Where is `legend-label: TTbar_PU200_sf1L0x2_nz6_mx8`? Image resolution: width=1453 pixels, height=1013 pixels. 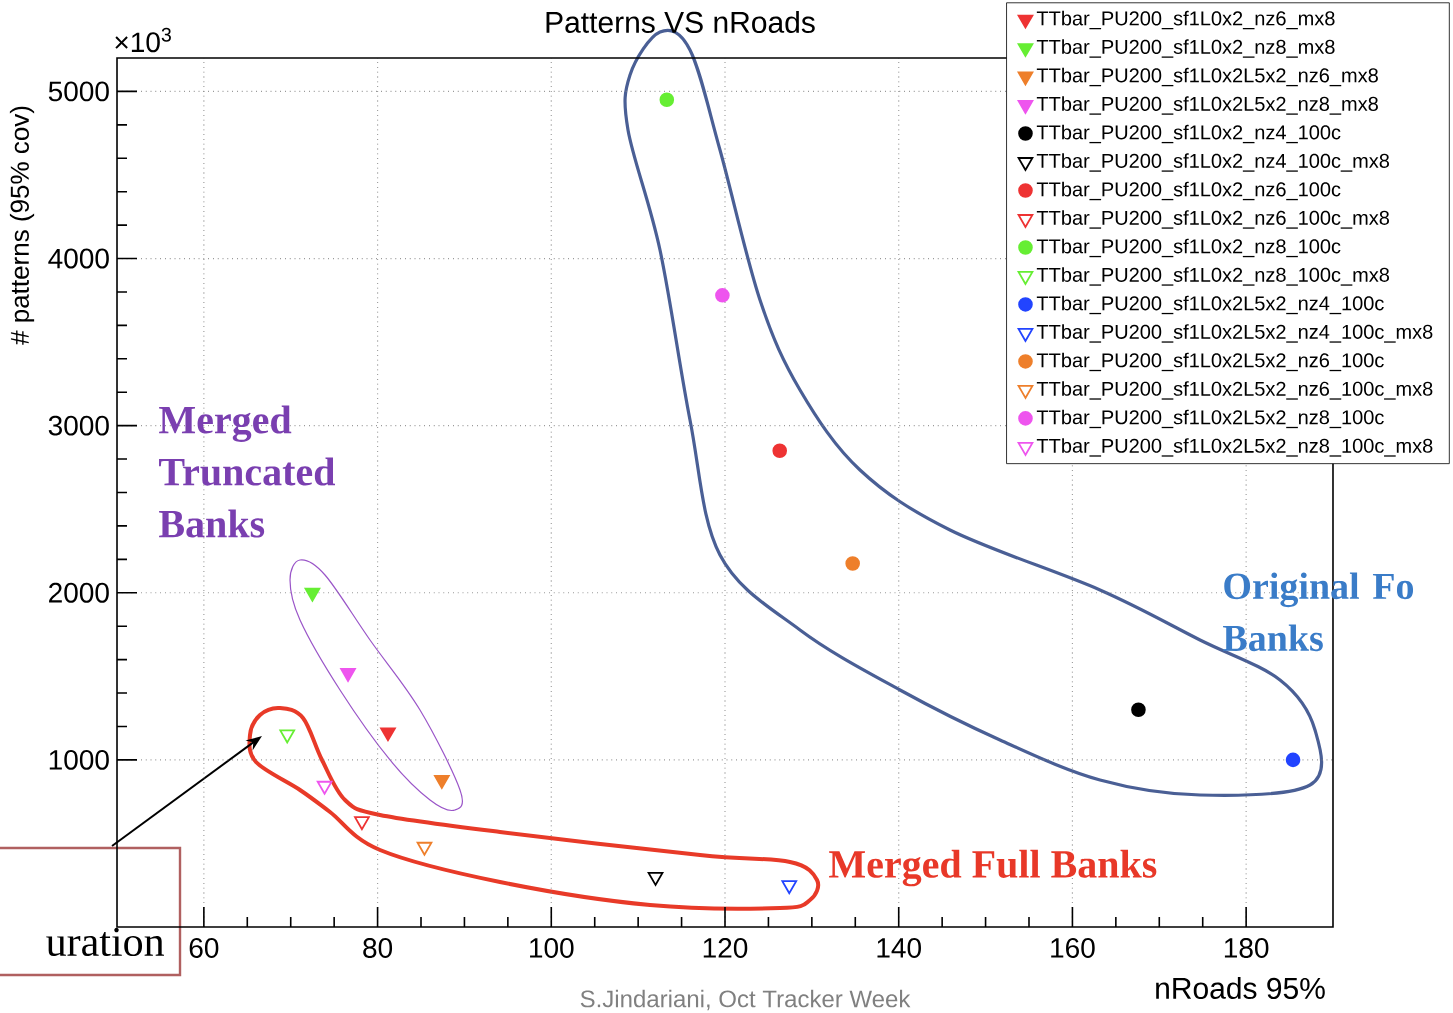
legend-label: TTbar_PU200_sf1L0x2_nz6_mx8 is located at coordinates (1185, 20).